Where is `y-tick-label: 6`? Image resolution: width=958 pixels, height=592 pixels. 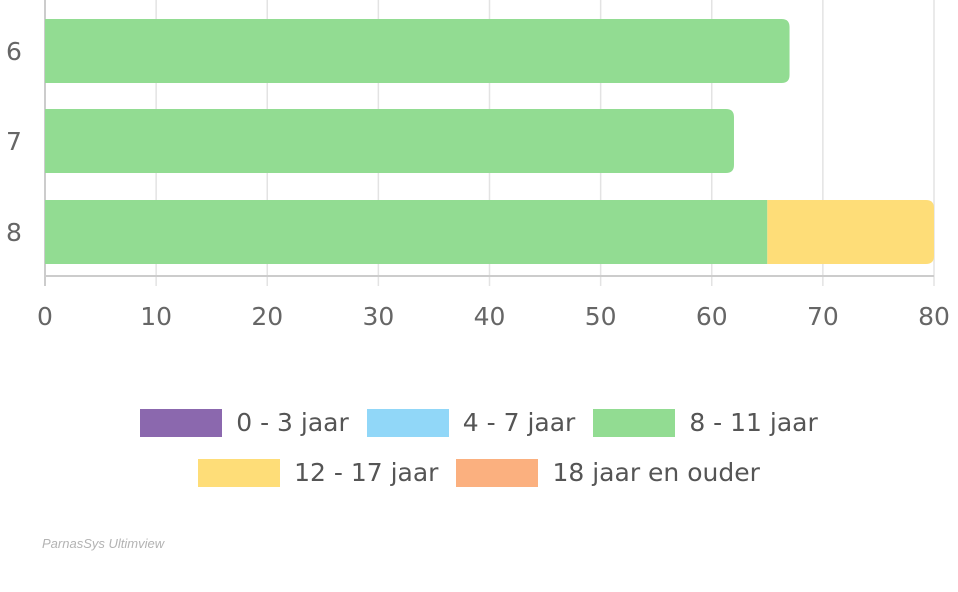
y-tick-label: 6 is located at coordinates (14, 51).